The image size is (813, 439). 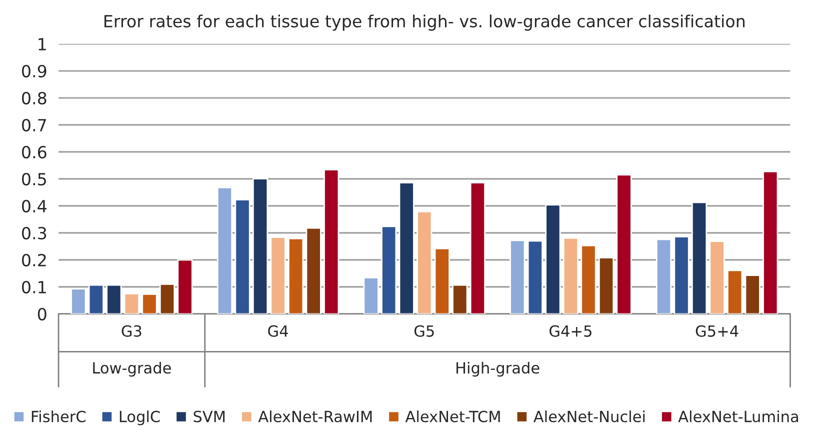 What do you see at coordinates (571, 331) in the screenshot?
I see `x-tick-label: G4+5` at bounding box center [571, 331].